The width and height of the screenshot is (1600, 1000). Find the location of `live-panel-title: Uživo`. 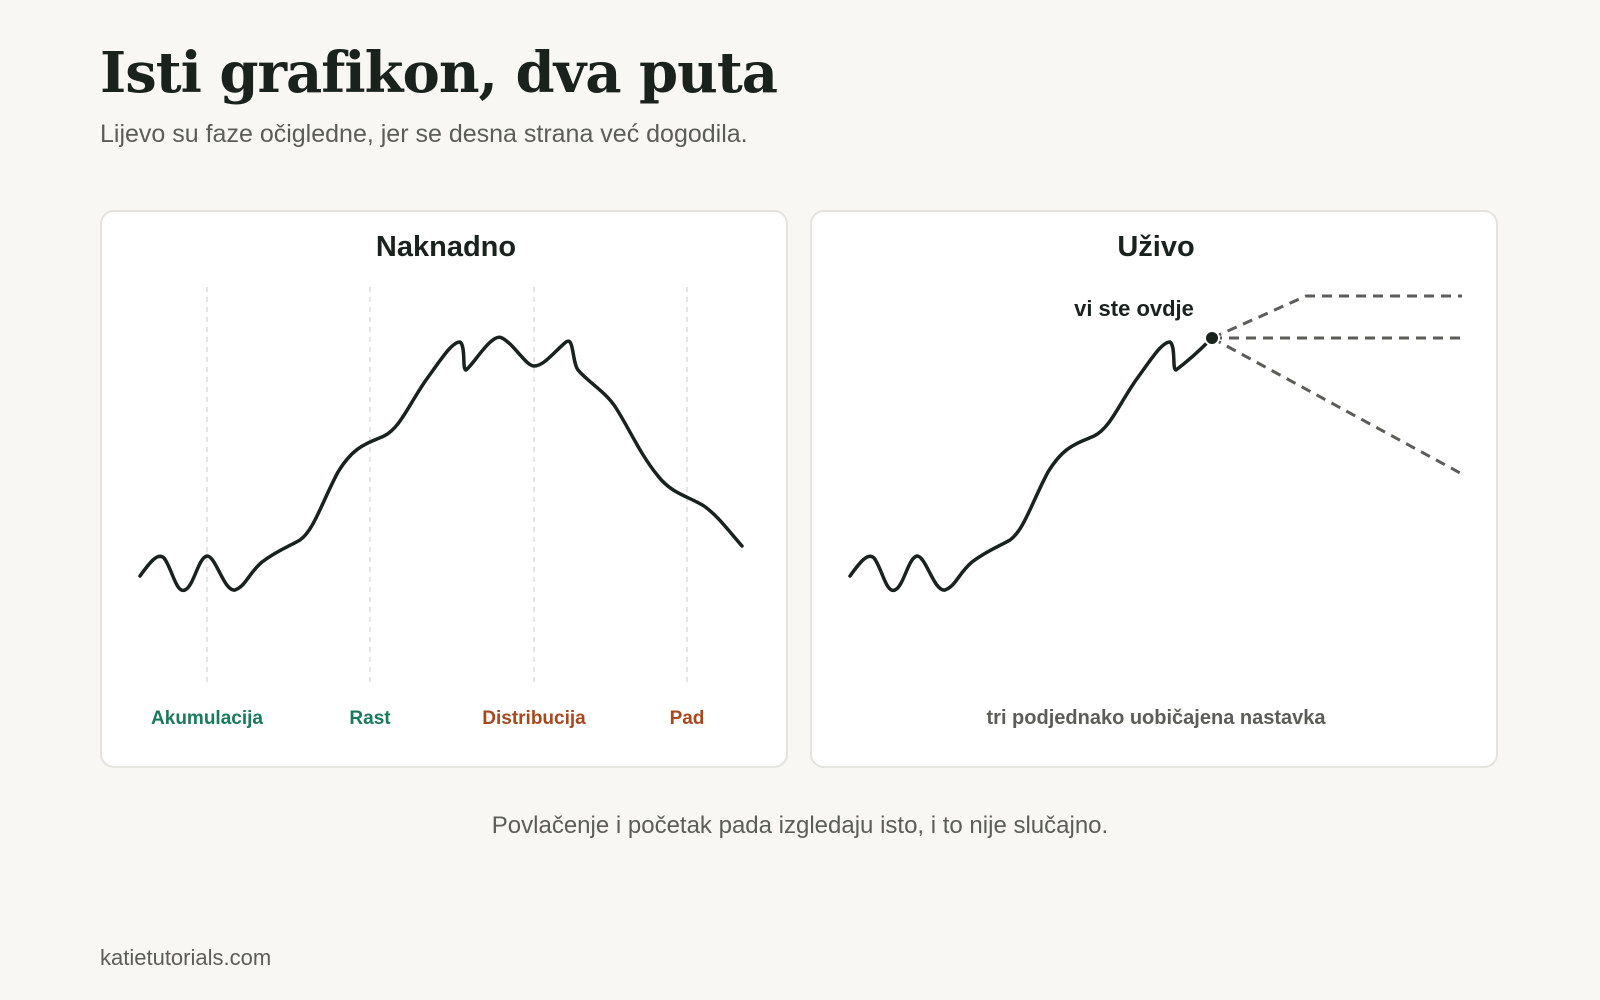

live-panel-title: Uživo is located at coordinates (1155, 247).